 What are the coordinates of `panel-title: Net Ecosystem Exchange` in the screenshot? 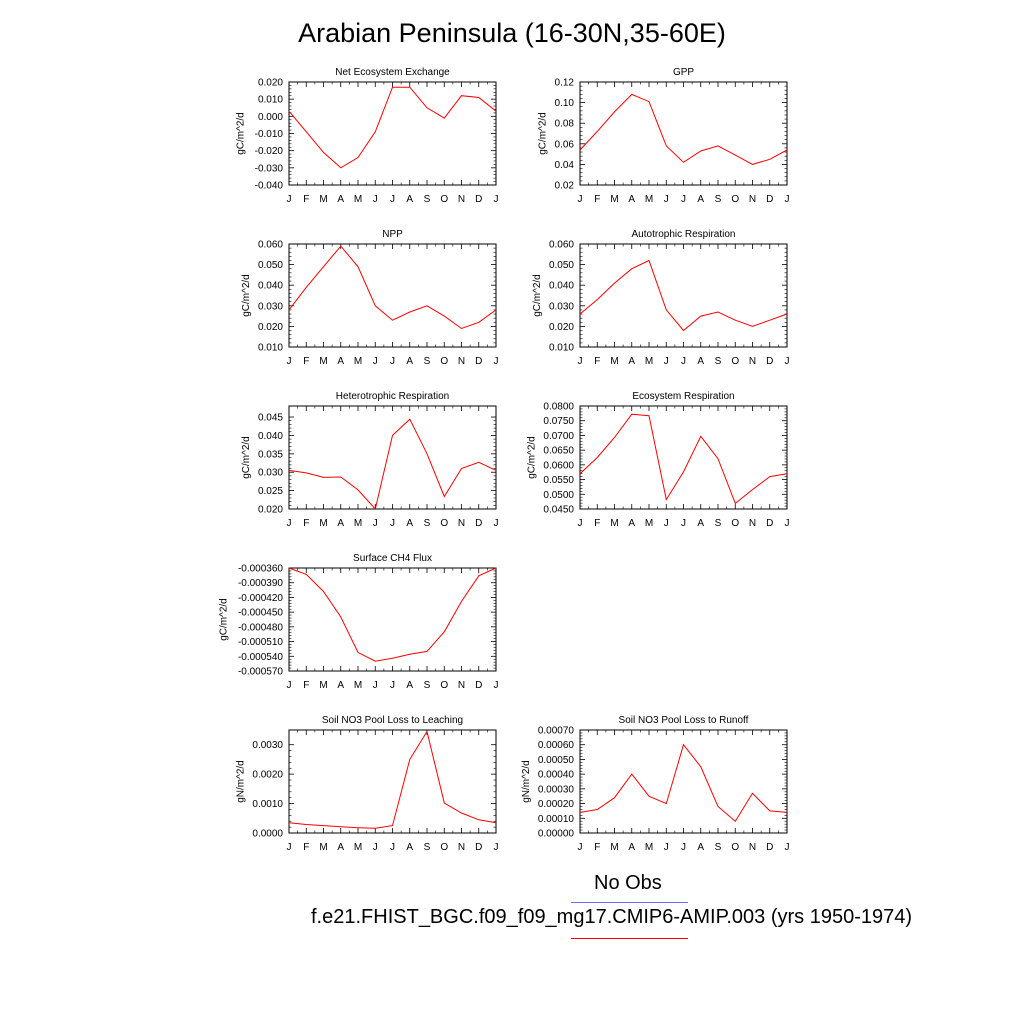 It's located at (392, 72).